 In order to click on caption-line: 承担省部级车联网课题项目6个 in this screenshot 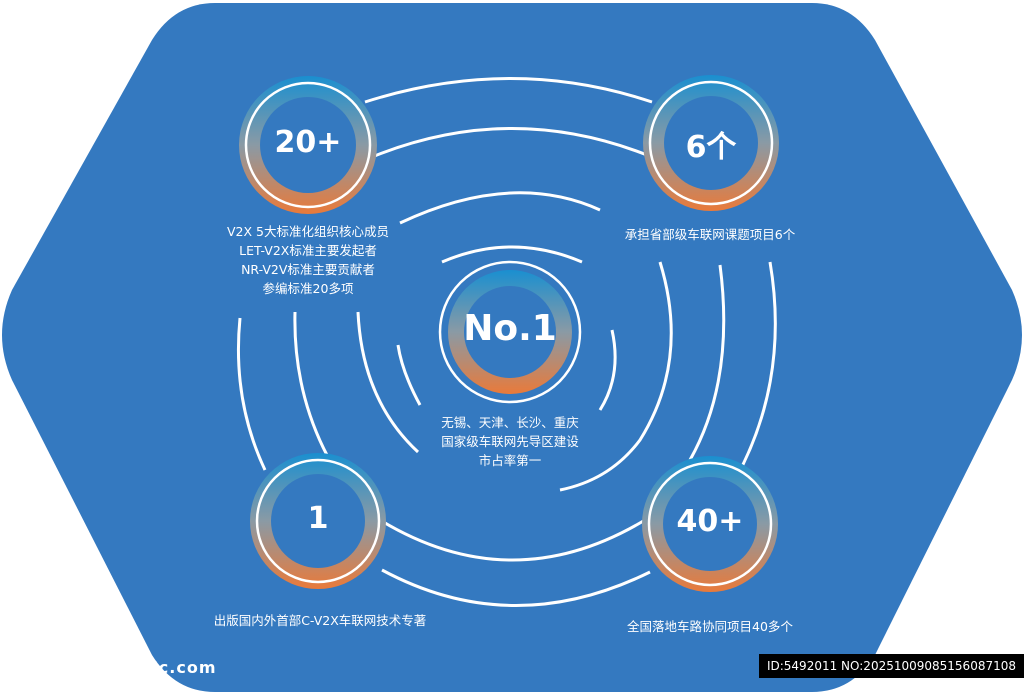, I will do `click(710, 234)`.